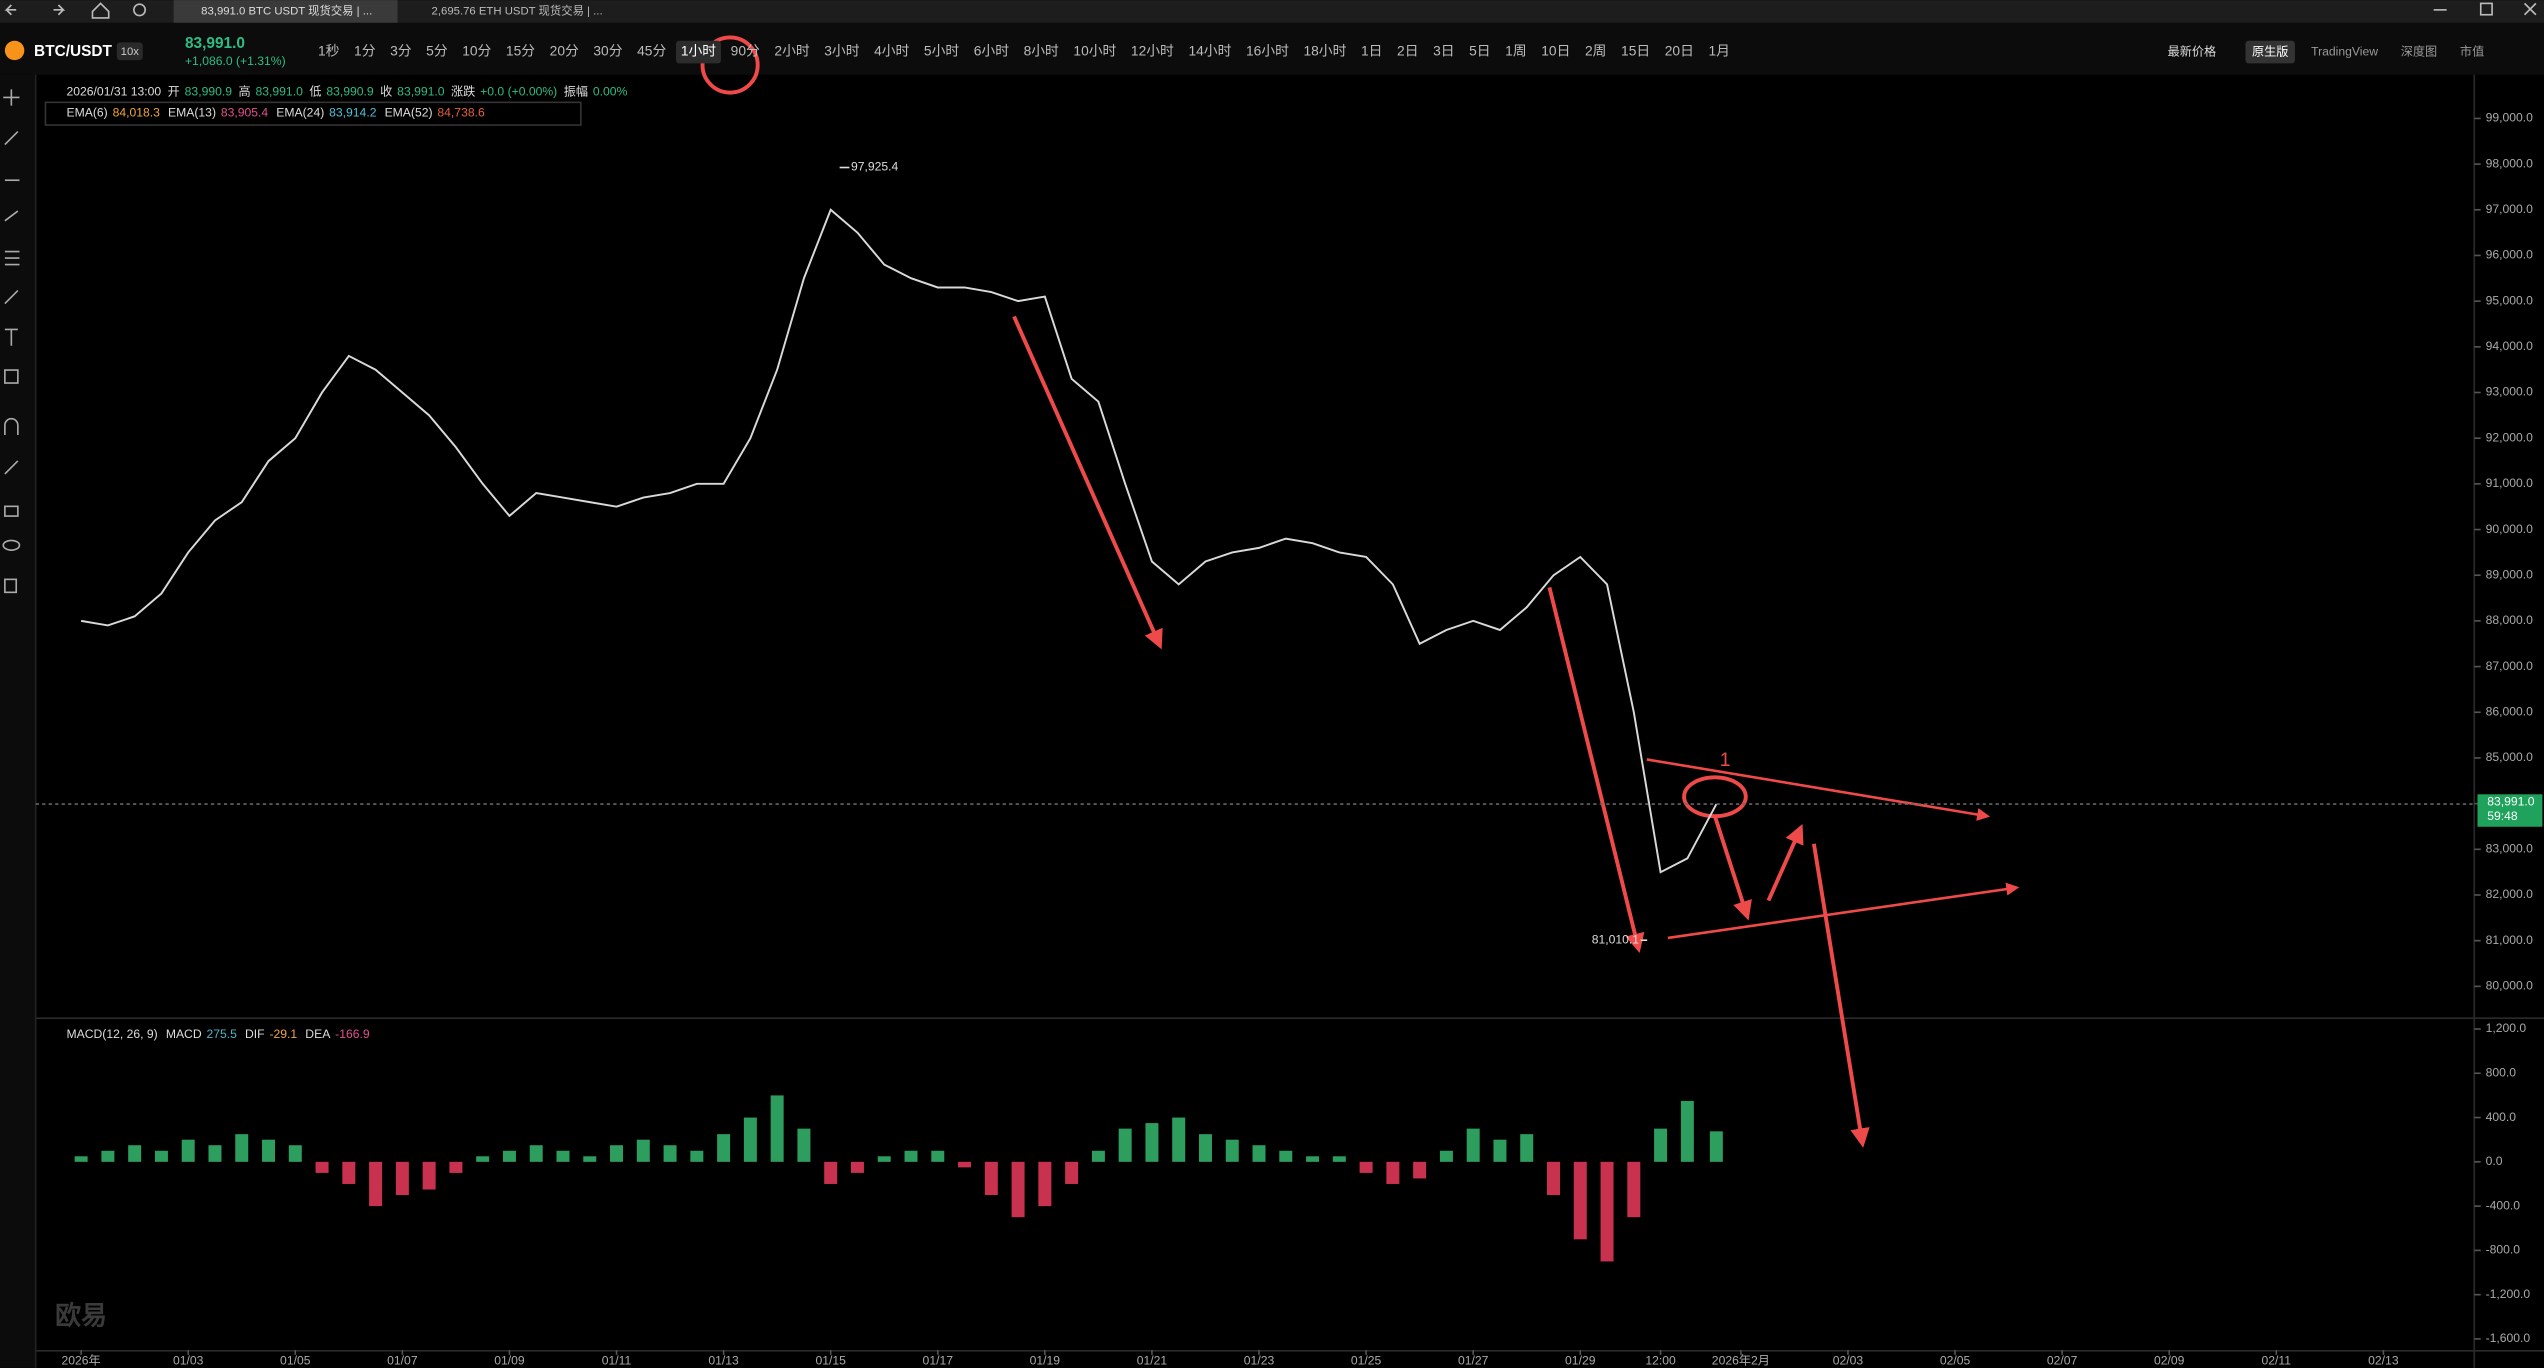 This screenshot has width=2544, height=1368. What do you see at coordinates (518, 92) in the screenshot?
I see `ohlc-value: +0.0 (+0.00%)` at bounding box center [518, 92].